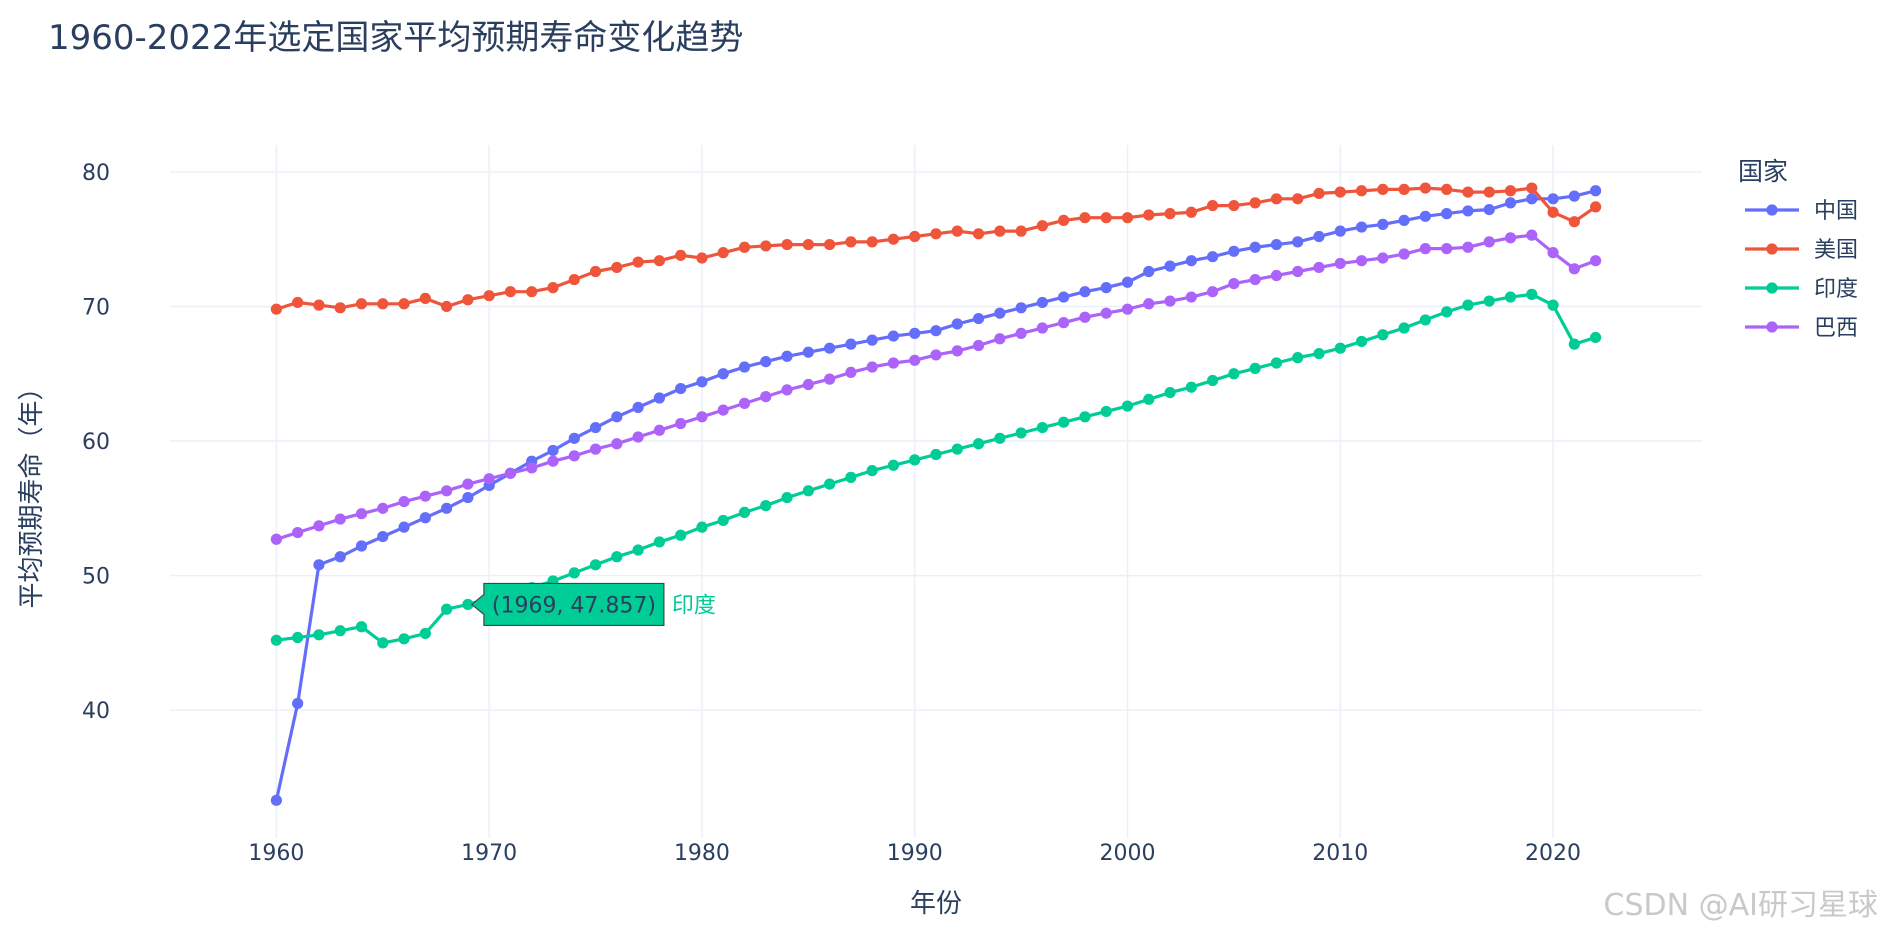 The image size is (1886, 930). What do you see at coordinates (96, 577) in the screenshot?
I see `y-tick-label: 50` at bounding box center [96, 577].